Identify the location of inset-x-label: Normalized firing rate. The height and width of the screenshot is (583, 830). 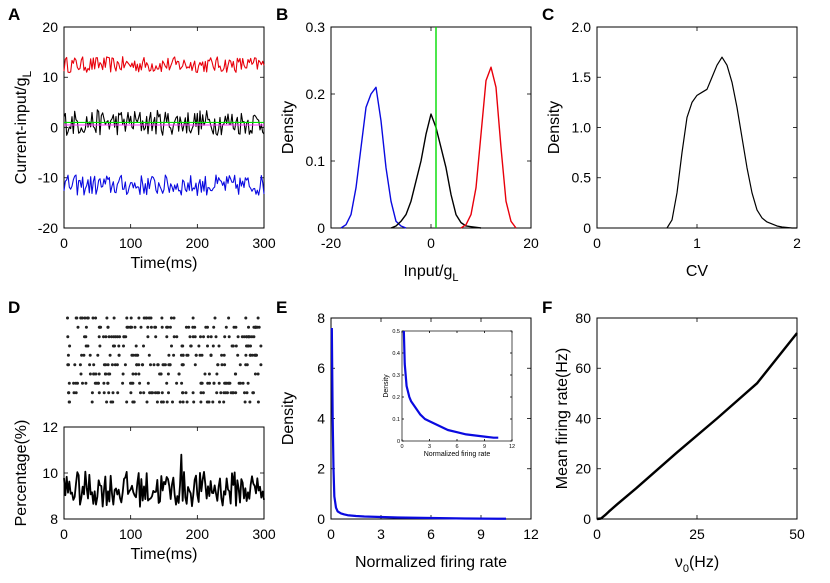
(457, 454).